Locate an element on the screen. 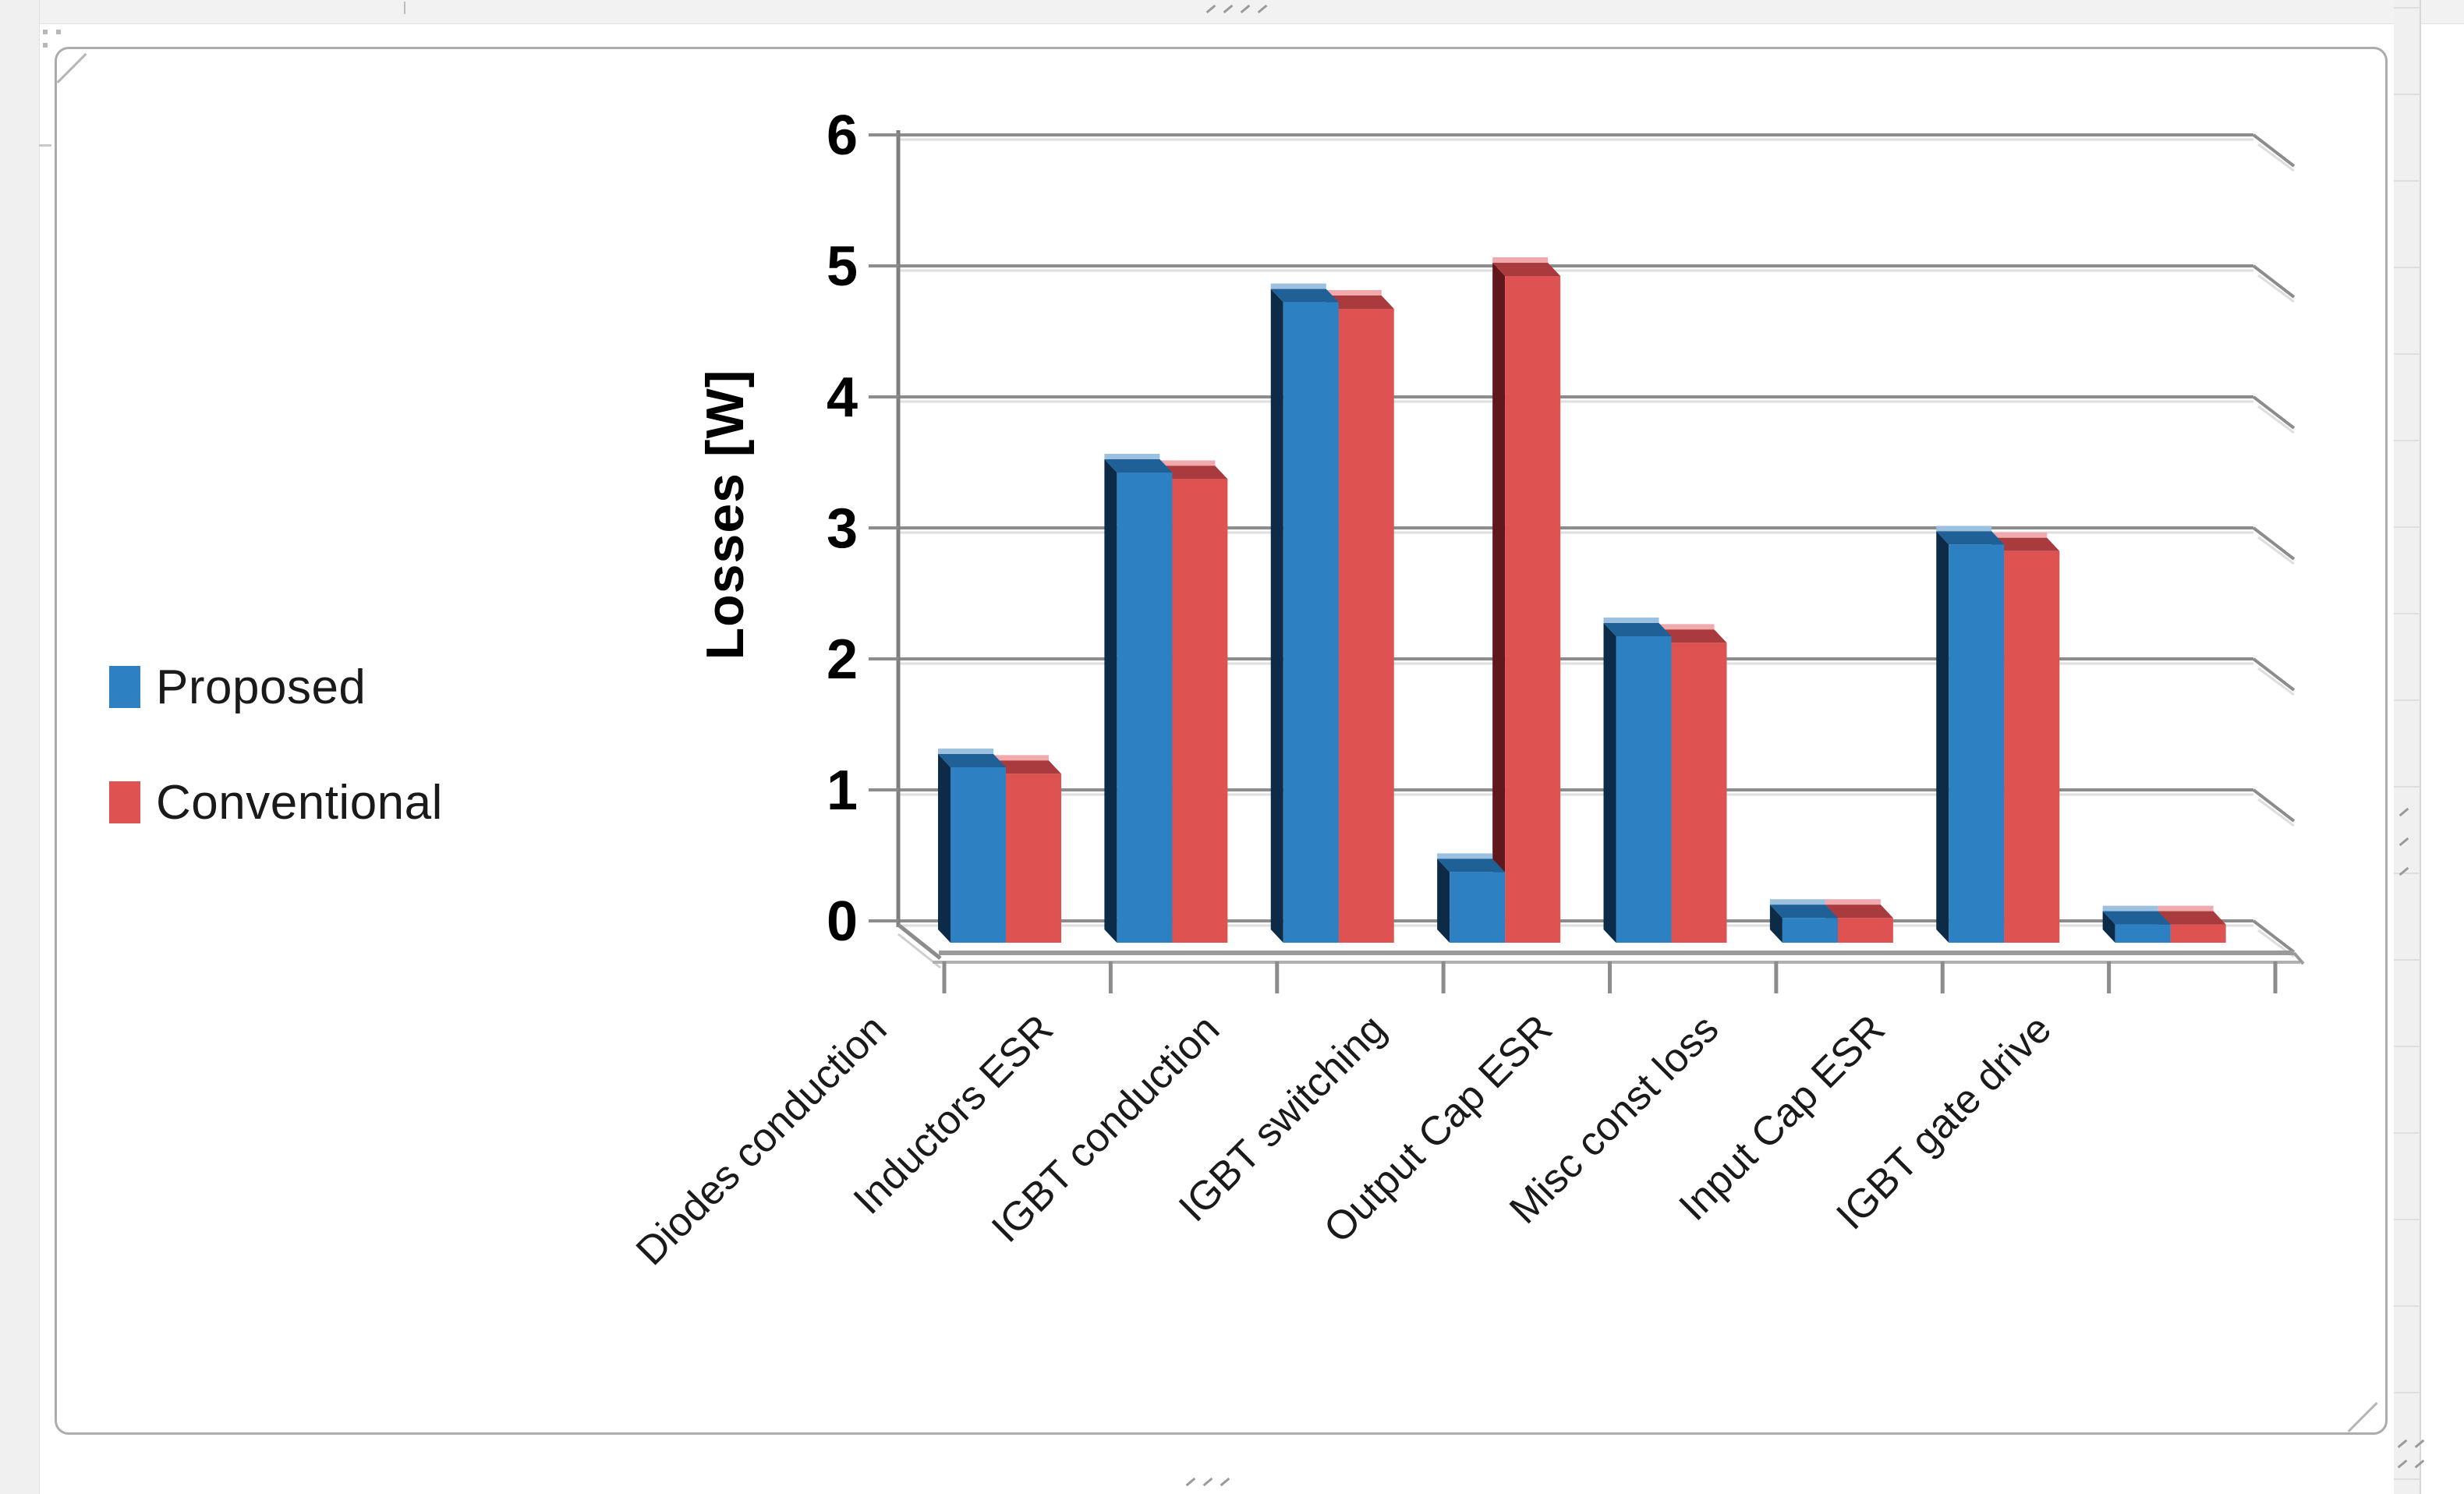 The height and width of the screenshot is (1494, 2464). legend: Proposed Conventional is located at coordinates (276, 775).